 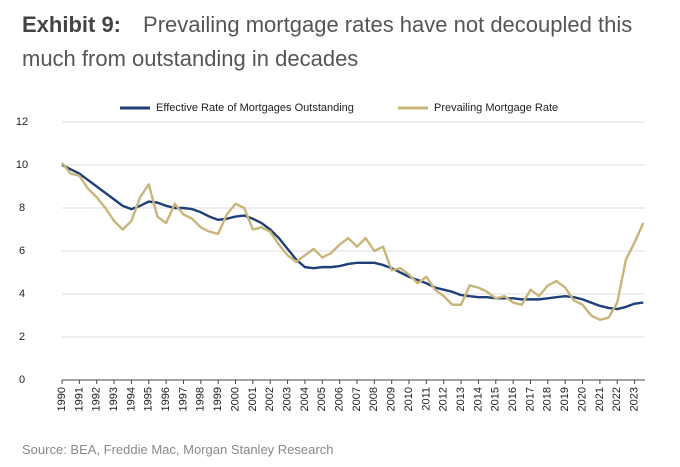 I want to click on x-tick-label: 1999, so click(x=218, y=399).